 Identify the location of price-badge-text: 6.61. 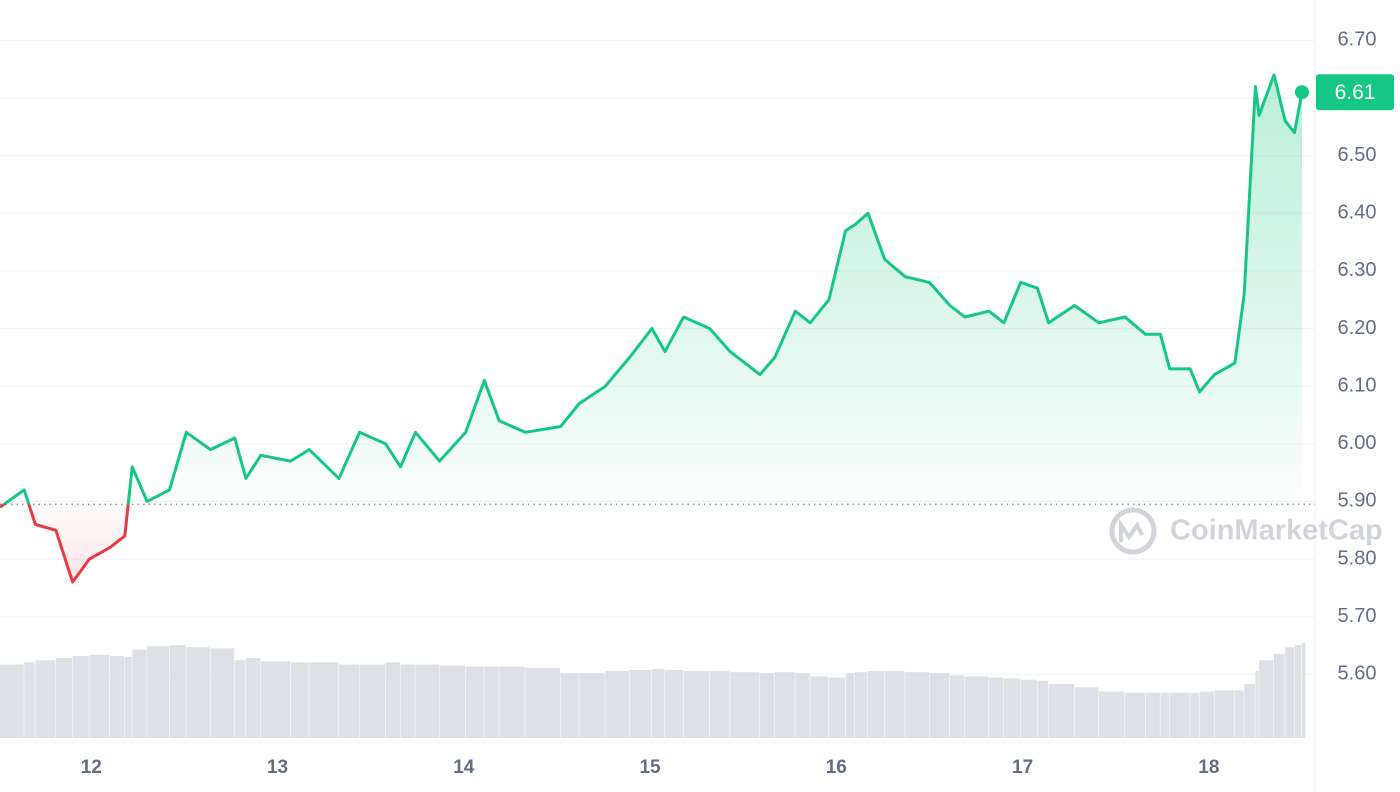
(1355, 92).